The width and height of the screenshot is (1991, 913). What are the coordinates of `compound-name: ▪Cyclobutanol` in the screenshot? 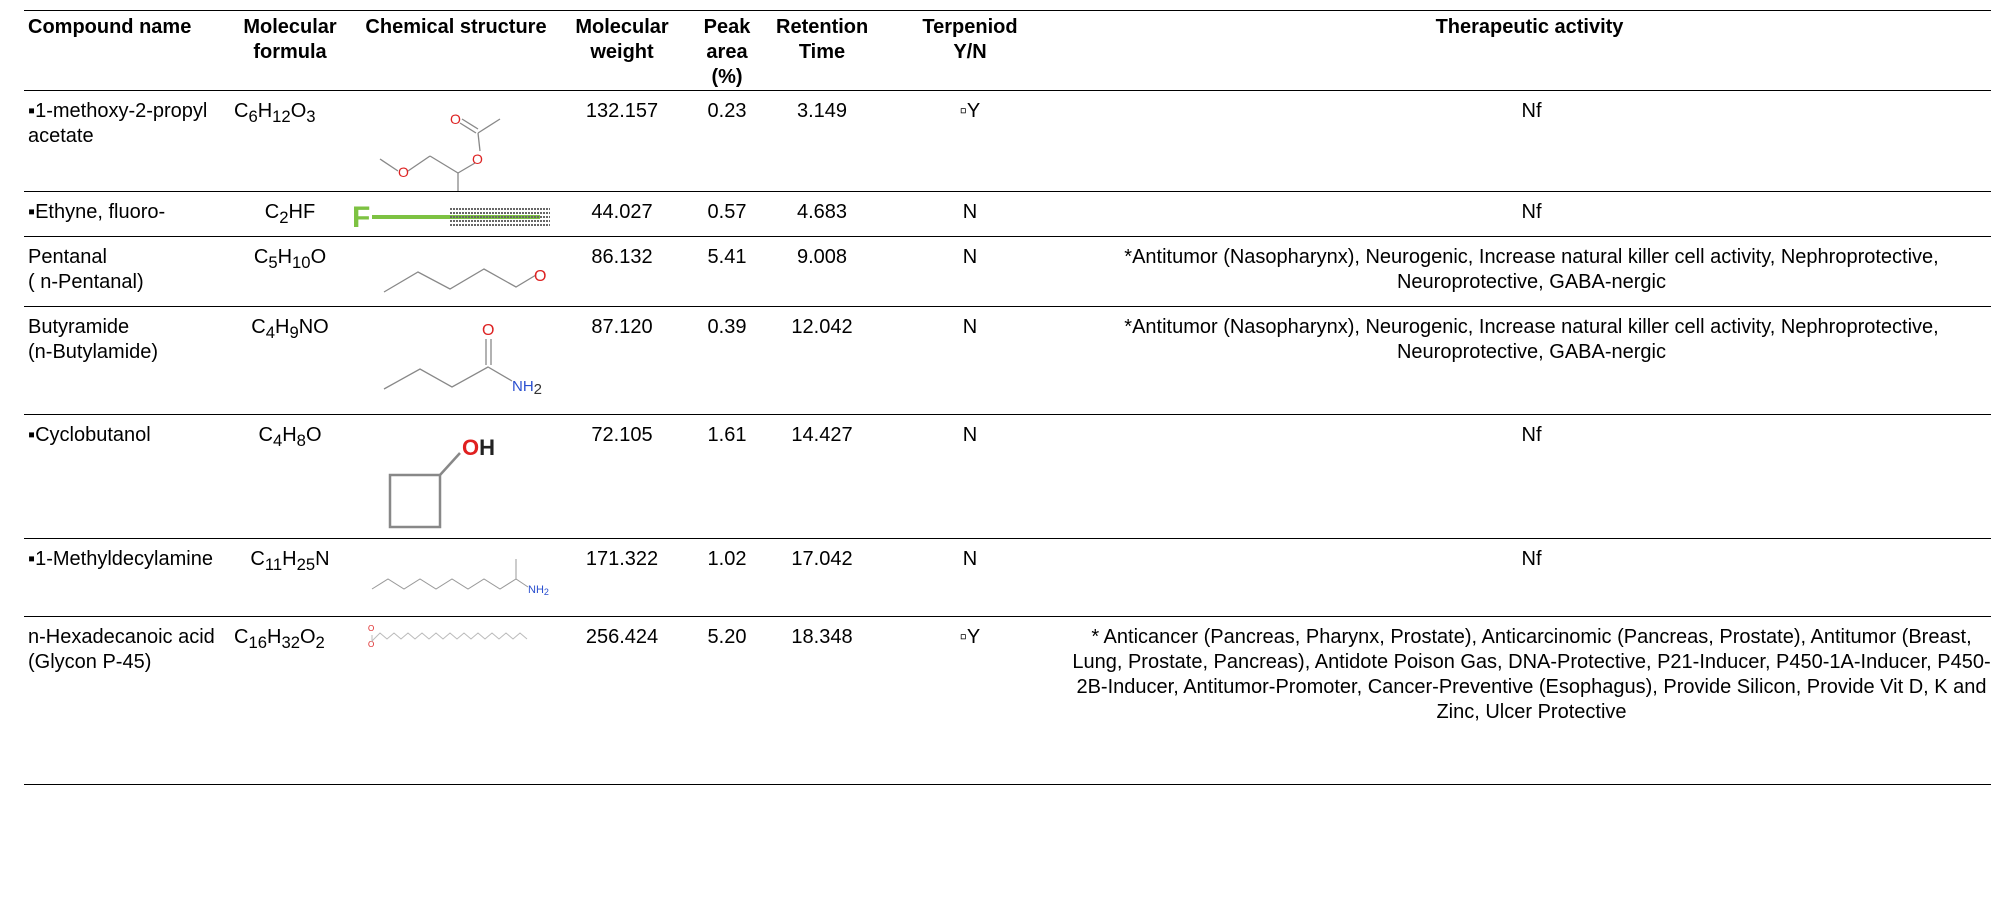 It's located at (89, 435).